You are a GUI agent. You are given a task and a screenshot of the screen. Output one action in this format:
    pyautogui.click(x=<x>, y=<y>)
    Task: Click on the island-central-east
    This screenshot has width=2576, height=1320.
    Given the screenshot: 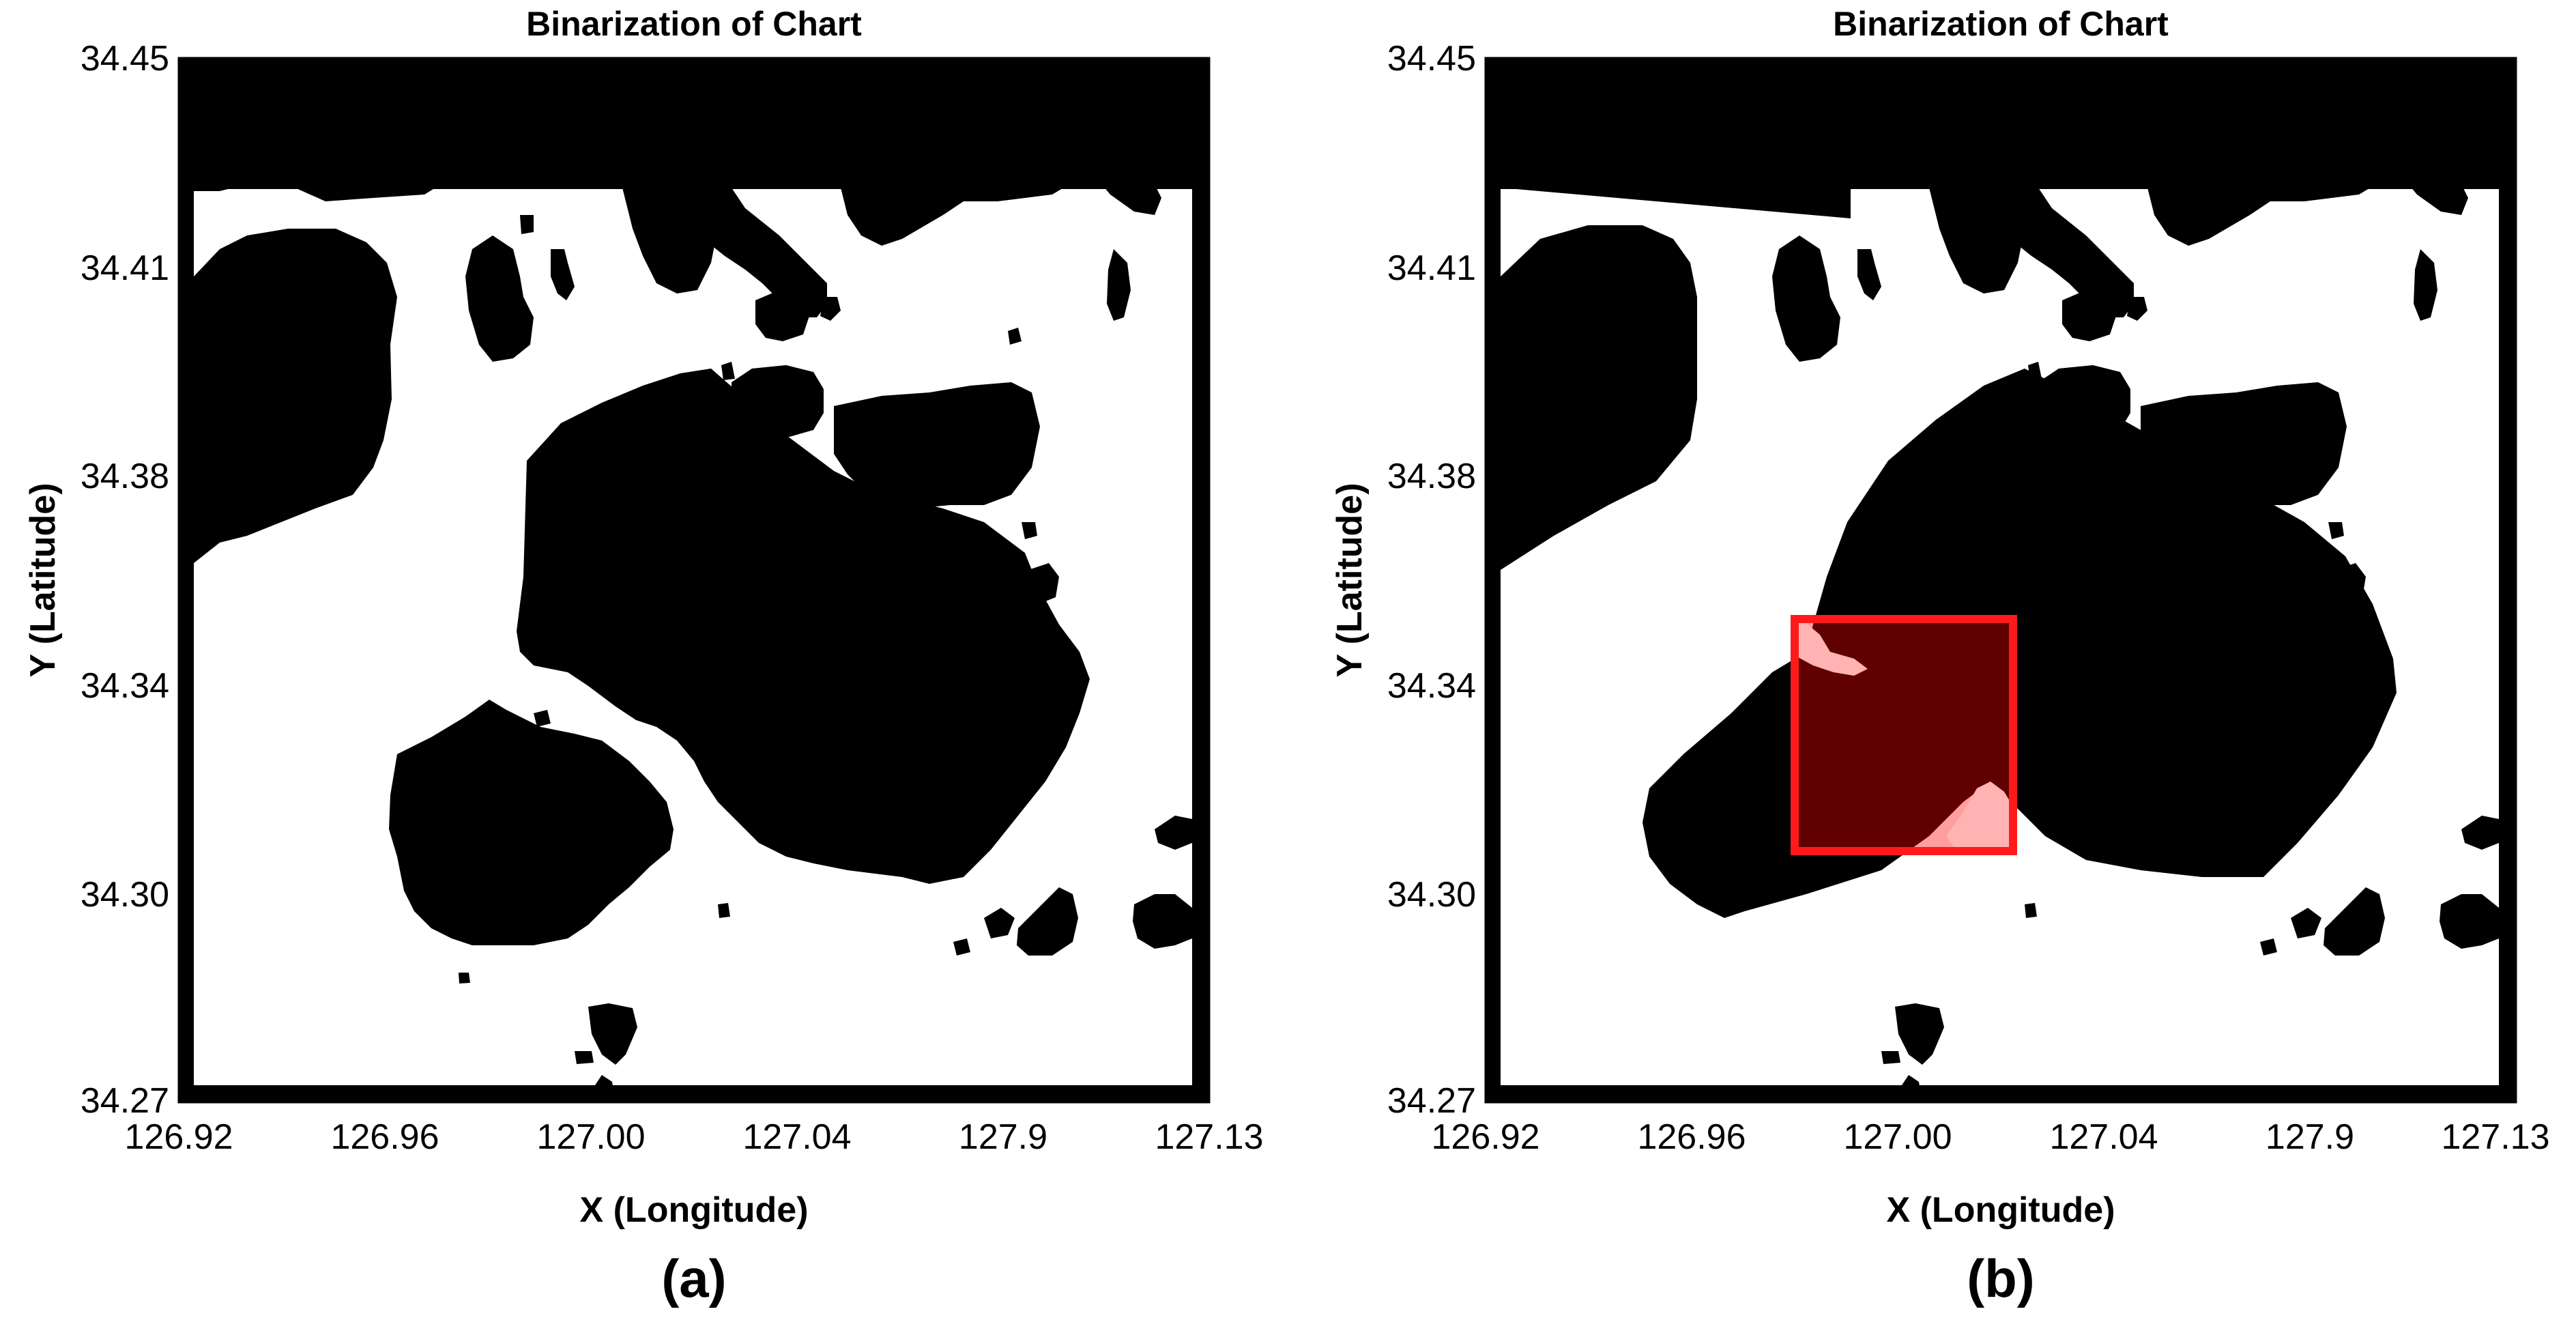 What is the action you would take?
    pyautogui.click(x=937, y=445)
    